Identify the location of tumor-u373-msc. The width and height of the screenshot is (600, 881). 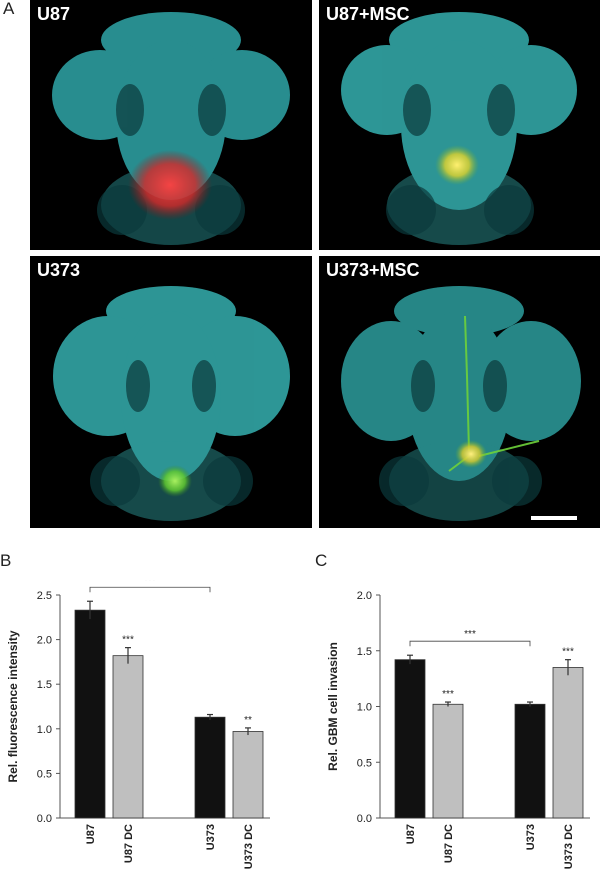
(471, 454).